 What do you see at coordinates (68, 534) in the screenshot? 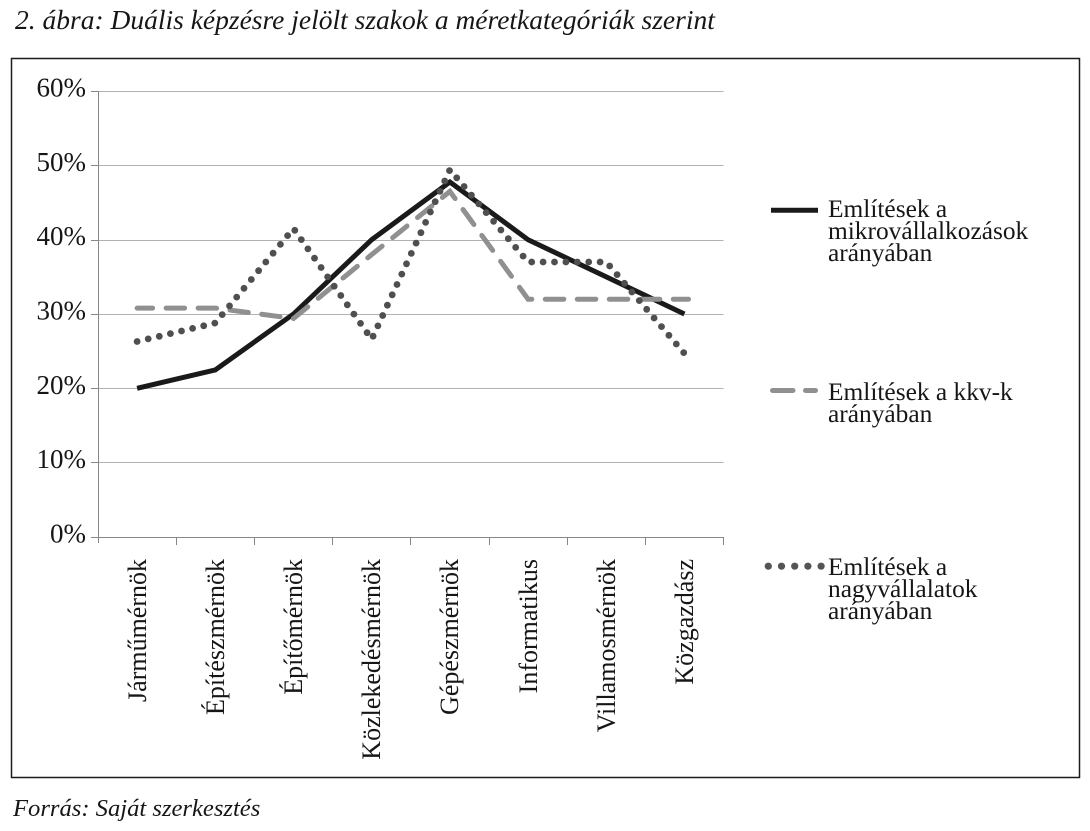
I see `svg-text: 0%` at bounding box center [68, 534].